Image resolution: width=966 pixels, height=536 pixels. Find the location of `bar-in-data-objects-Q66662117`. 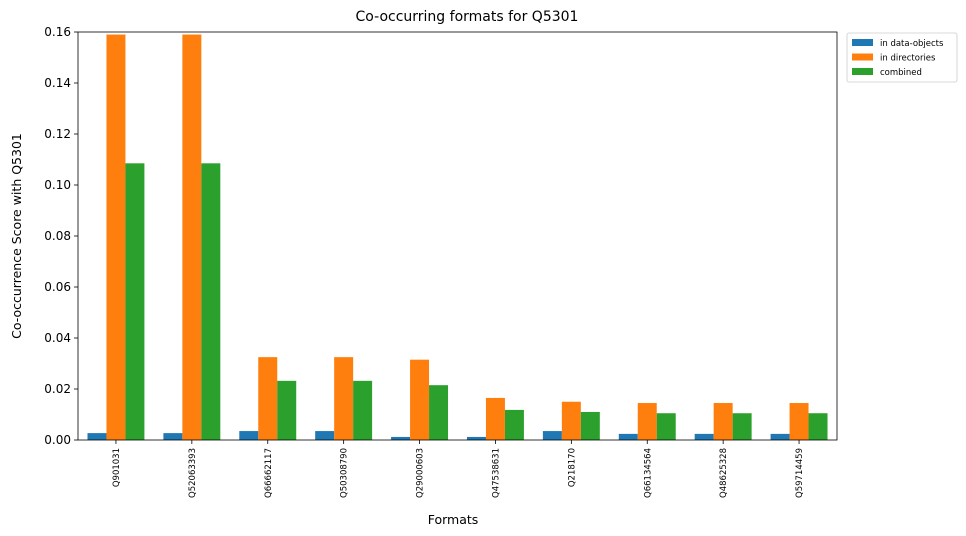

bar-in-data-objects-Q66662117 is located at coordinates (249, 435).